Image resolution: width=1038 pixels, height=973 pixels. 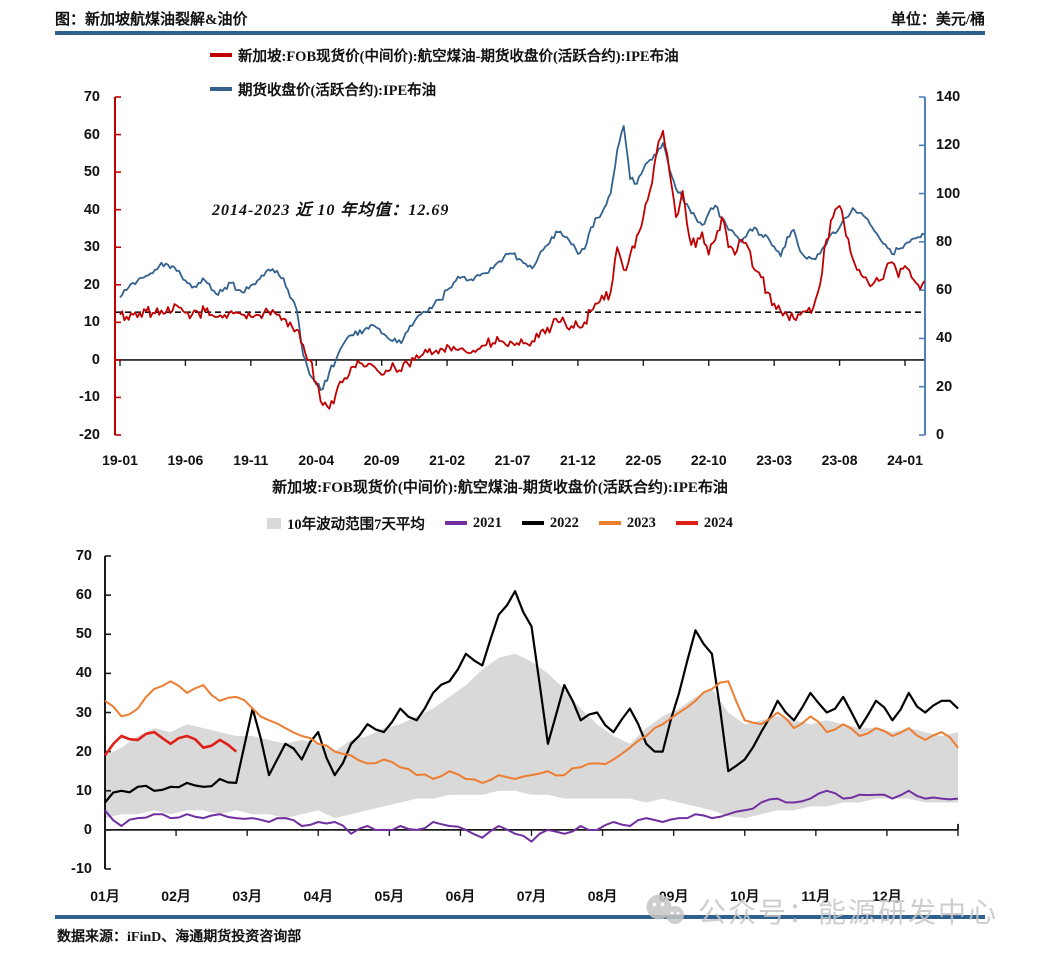 What do you see at coordinates (578, 460) in the screenshot?
I see `top-x-tick-label: 21-12` at bounding box center [578, 460].